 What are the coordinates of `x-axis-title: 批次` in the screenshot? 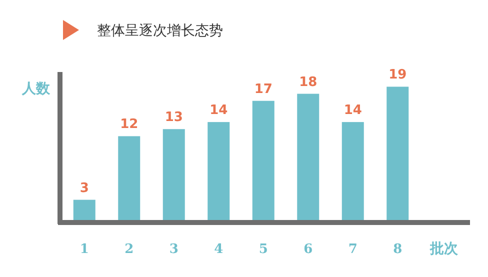 It's located at (444, 249).